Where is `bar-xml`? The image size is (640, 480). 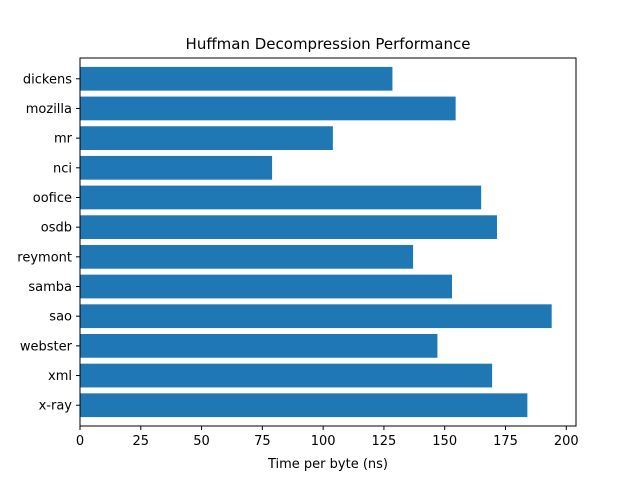
bar-xml is located at coordinates (286, 375).